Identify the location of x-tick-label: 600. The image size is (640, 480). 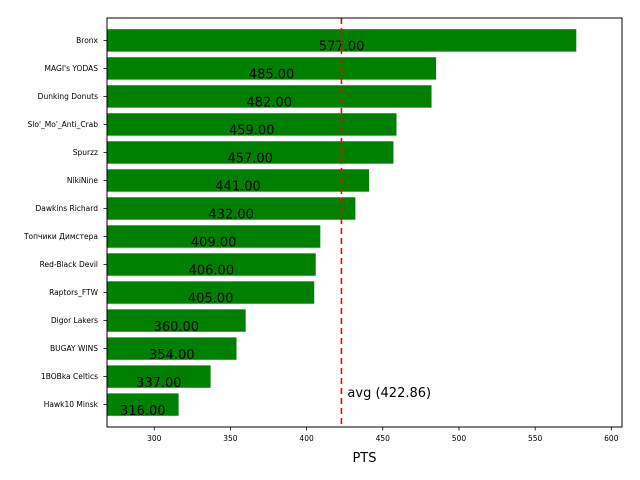
(611, 438).